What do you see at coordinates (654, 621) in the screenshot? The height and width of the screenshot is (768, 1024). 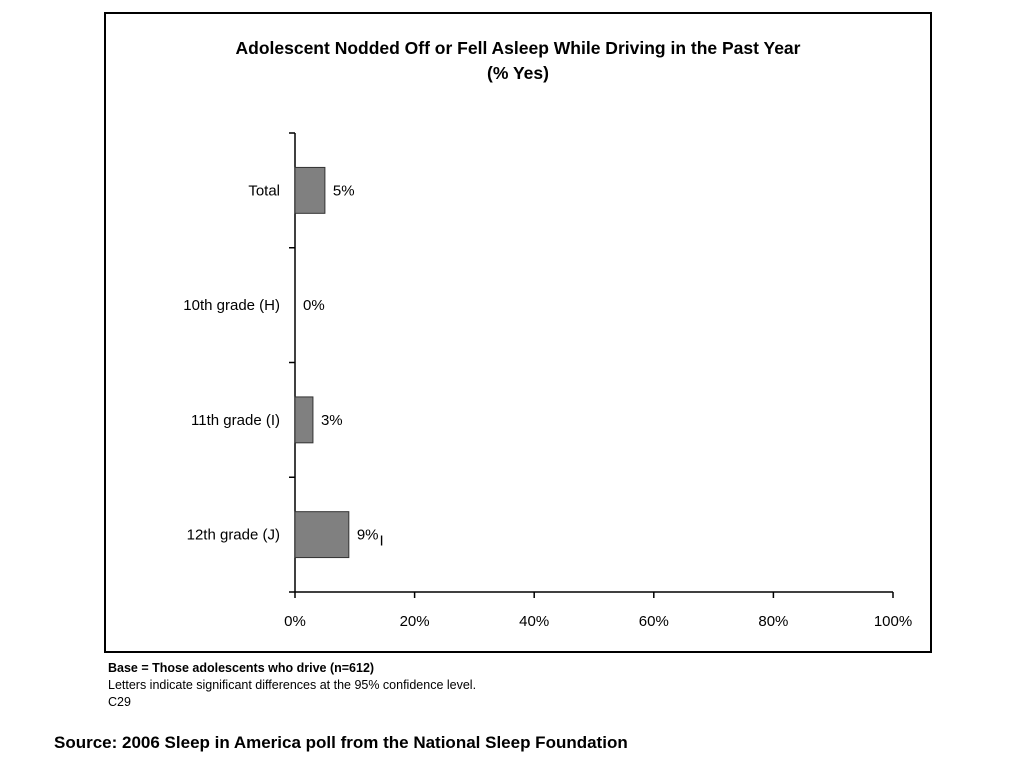 I see `x-tick-label: 60%` at bounding box center [654, 621].